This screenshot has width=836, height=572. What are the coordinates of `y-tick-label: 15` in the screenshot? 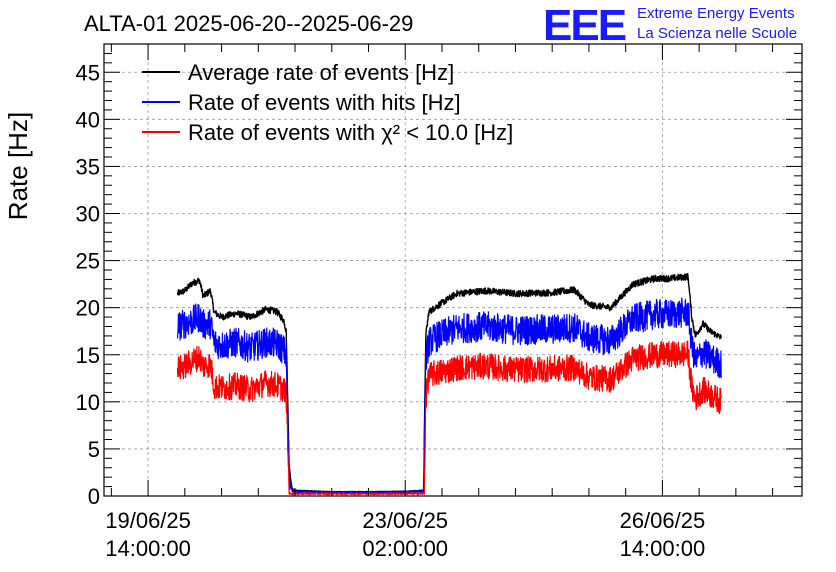 It's located at (88, 355).